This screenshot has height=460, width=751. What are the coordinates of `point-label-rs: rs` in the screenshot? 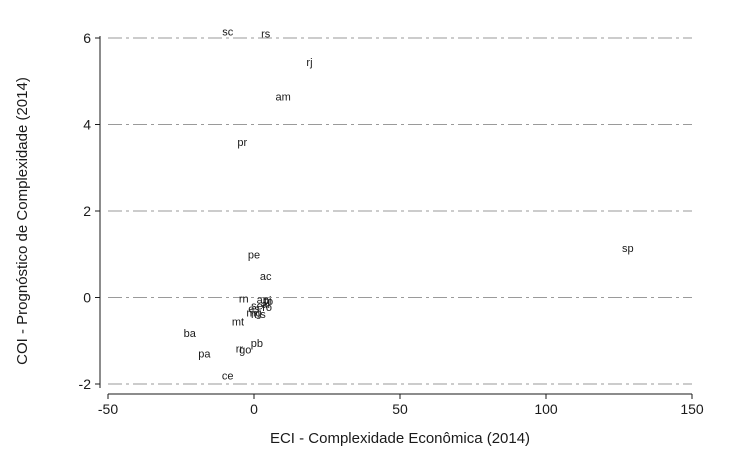 It's located at (266, 35).